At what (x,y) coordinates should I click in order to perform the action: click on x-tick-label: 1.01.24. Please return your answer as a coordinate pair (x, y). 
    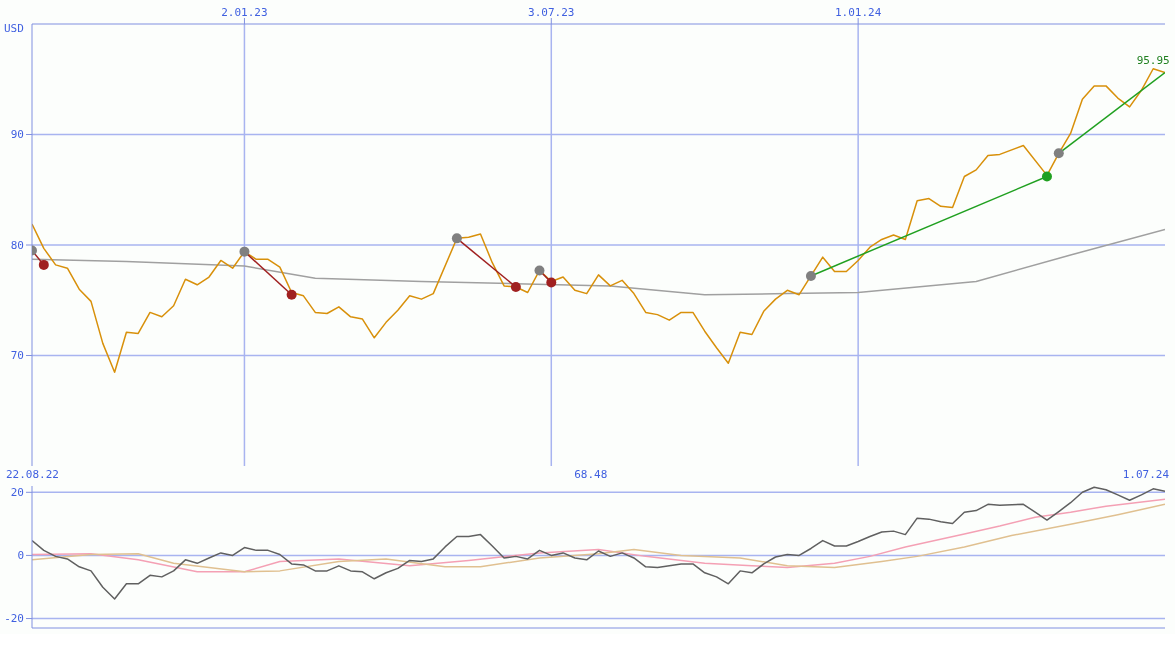
    Looking at the image, I should click on (858, 12).